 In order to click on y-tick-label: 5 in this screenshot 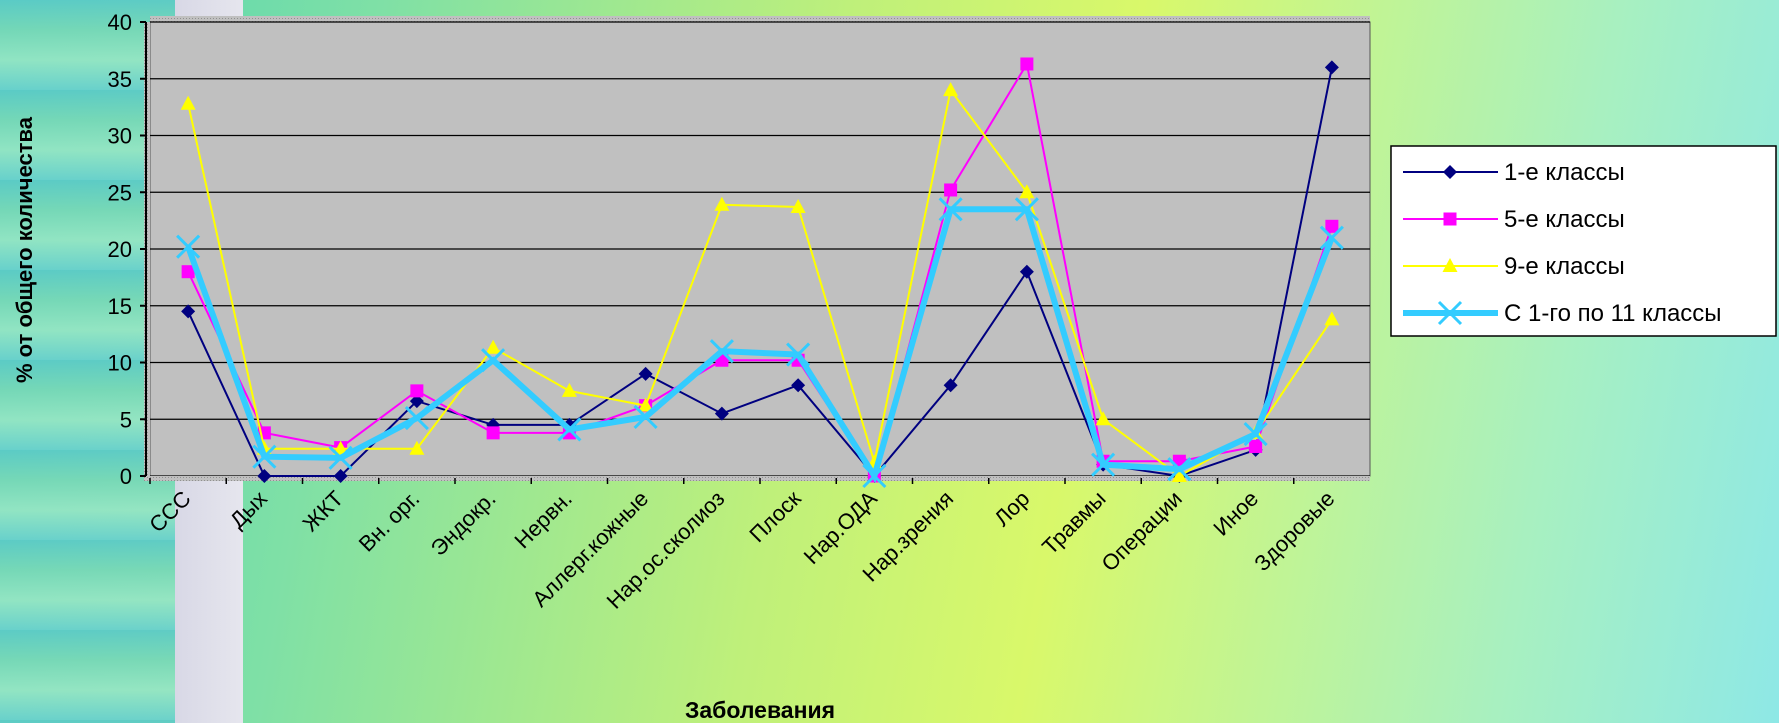, I will do `click(126, 419)`.